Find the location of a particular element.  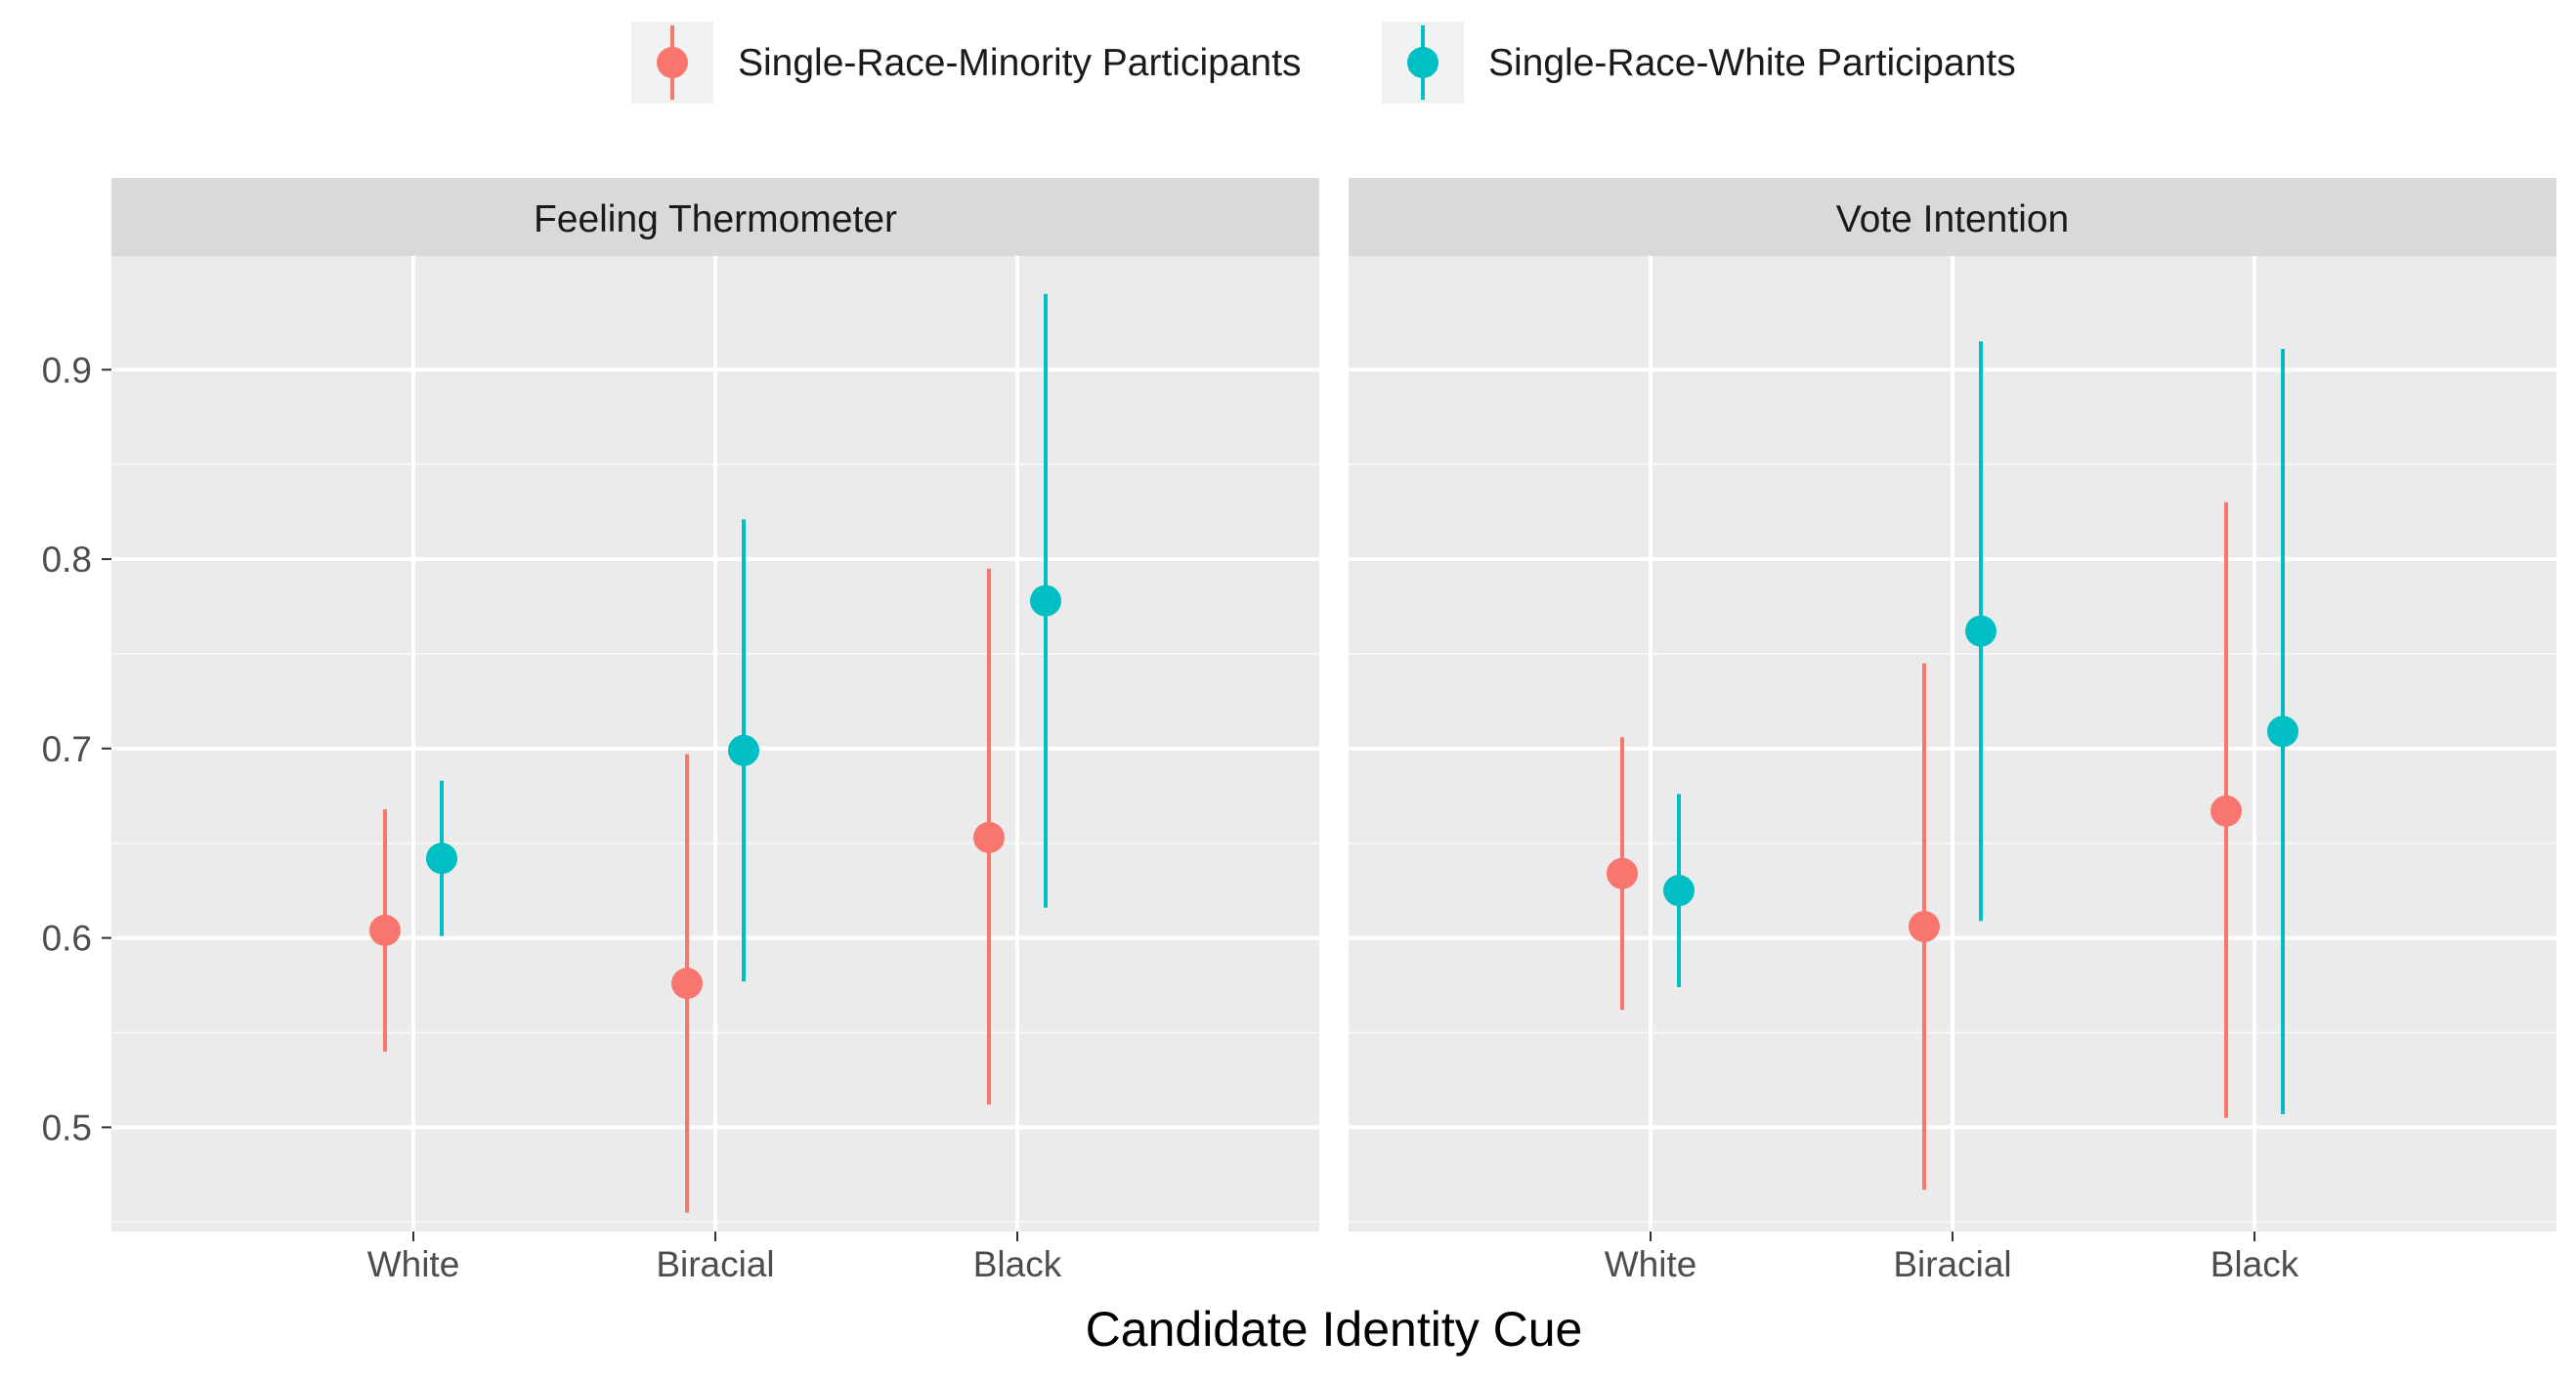

legend-key-white-point is located at coordinates (1422, 63).